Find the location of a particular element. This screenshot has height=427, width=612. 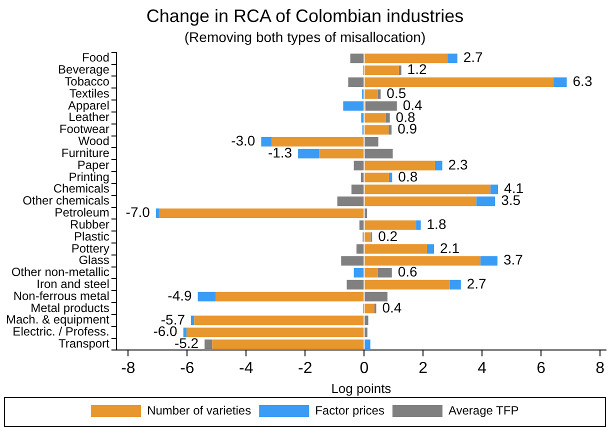

total-label: -5.2 is located at coordinates (186, 343).